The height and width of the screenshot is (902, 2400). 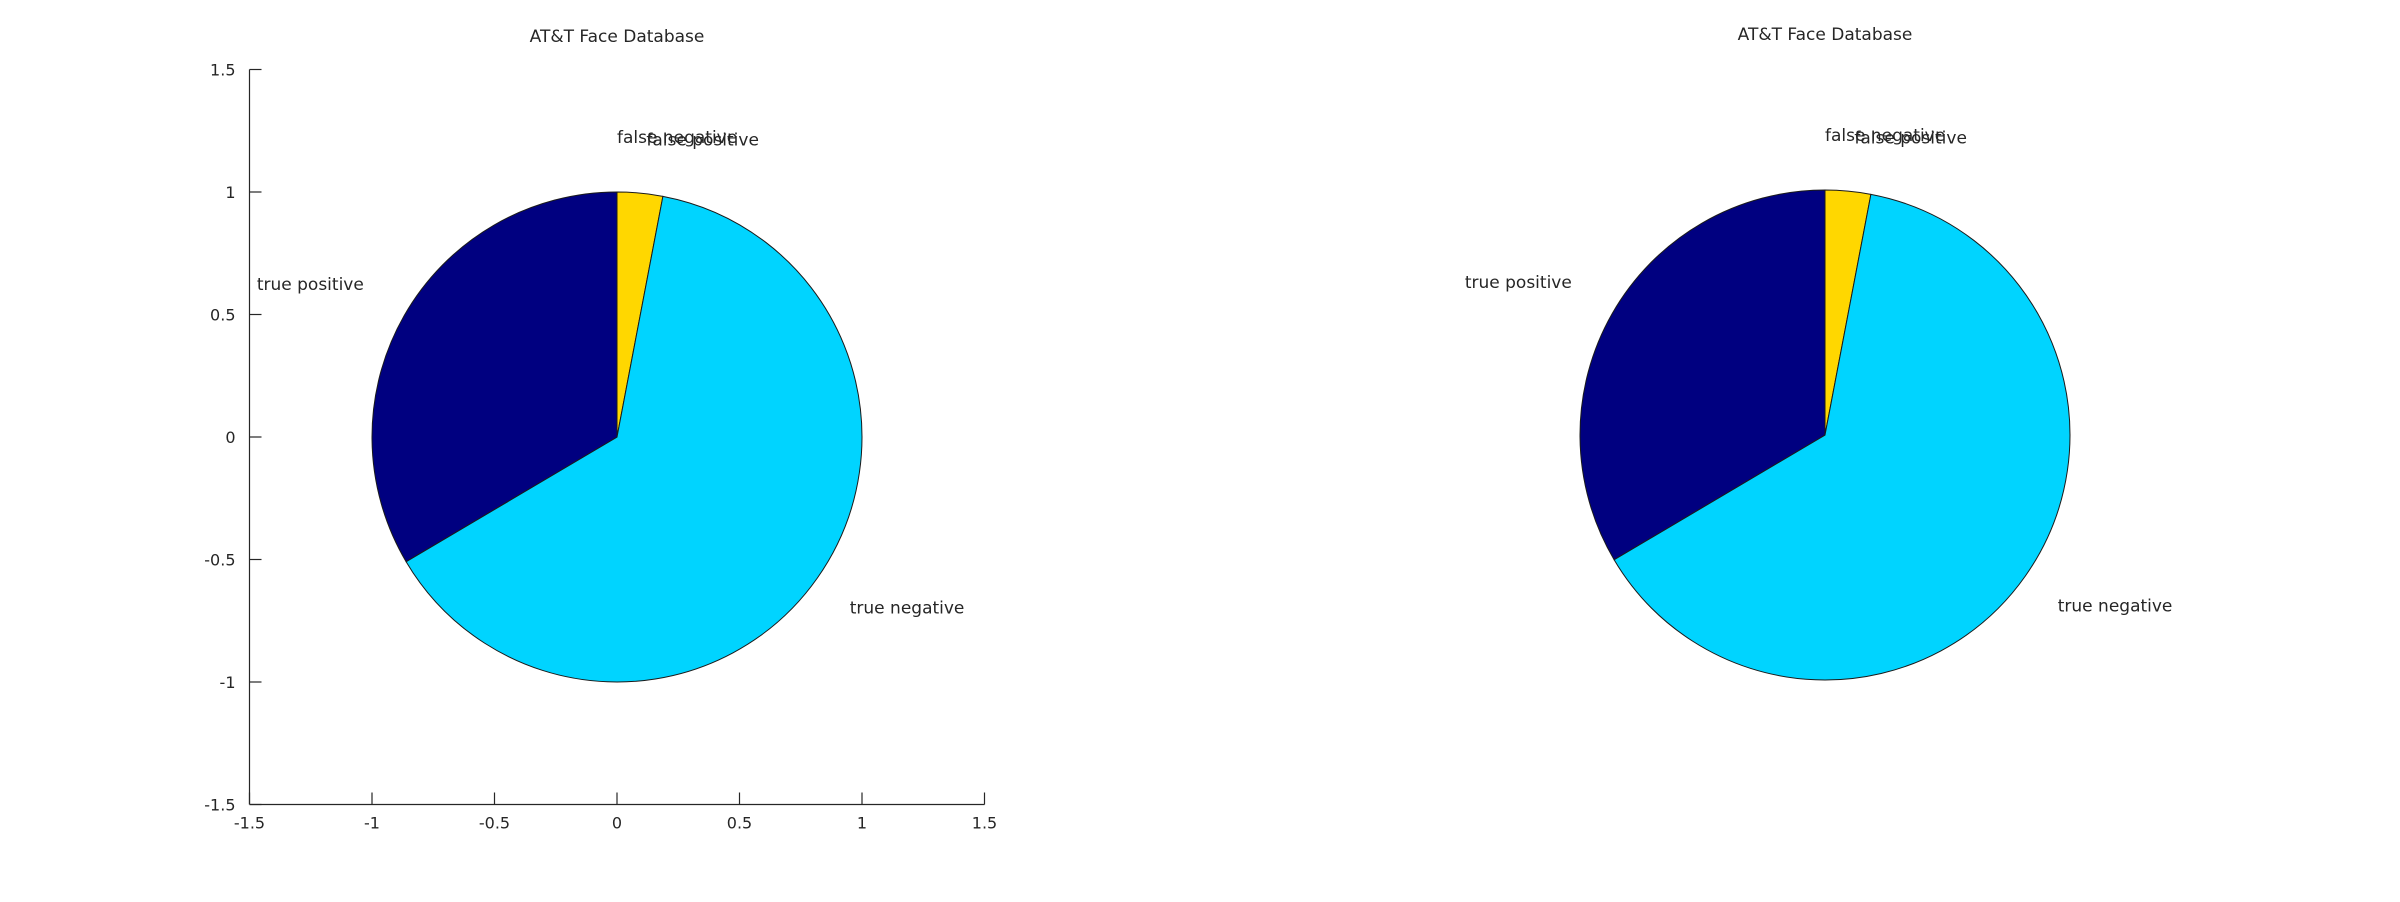 What do you see at coordinates (984, 823) in the screenshot?
I see `x-tick-label: 1.5` at bounding box center [984, 823].